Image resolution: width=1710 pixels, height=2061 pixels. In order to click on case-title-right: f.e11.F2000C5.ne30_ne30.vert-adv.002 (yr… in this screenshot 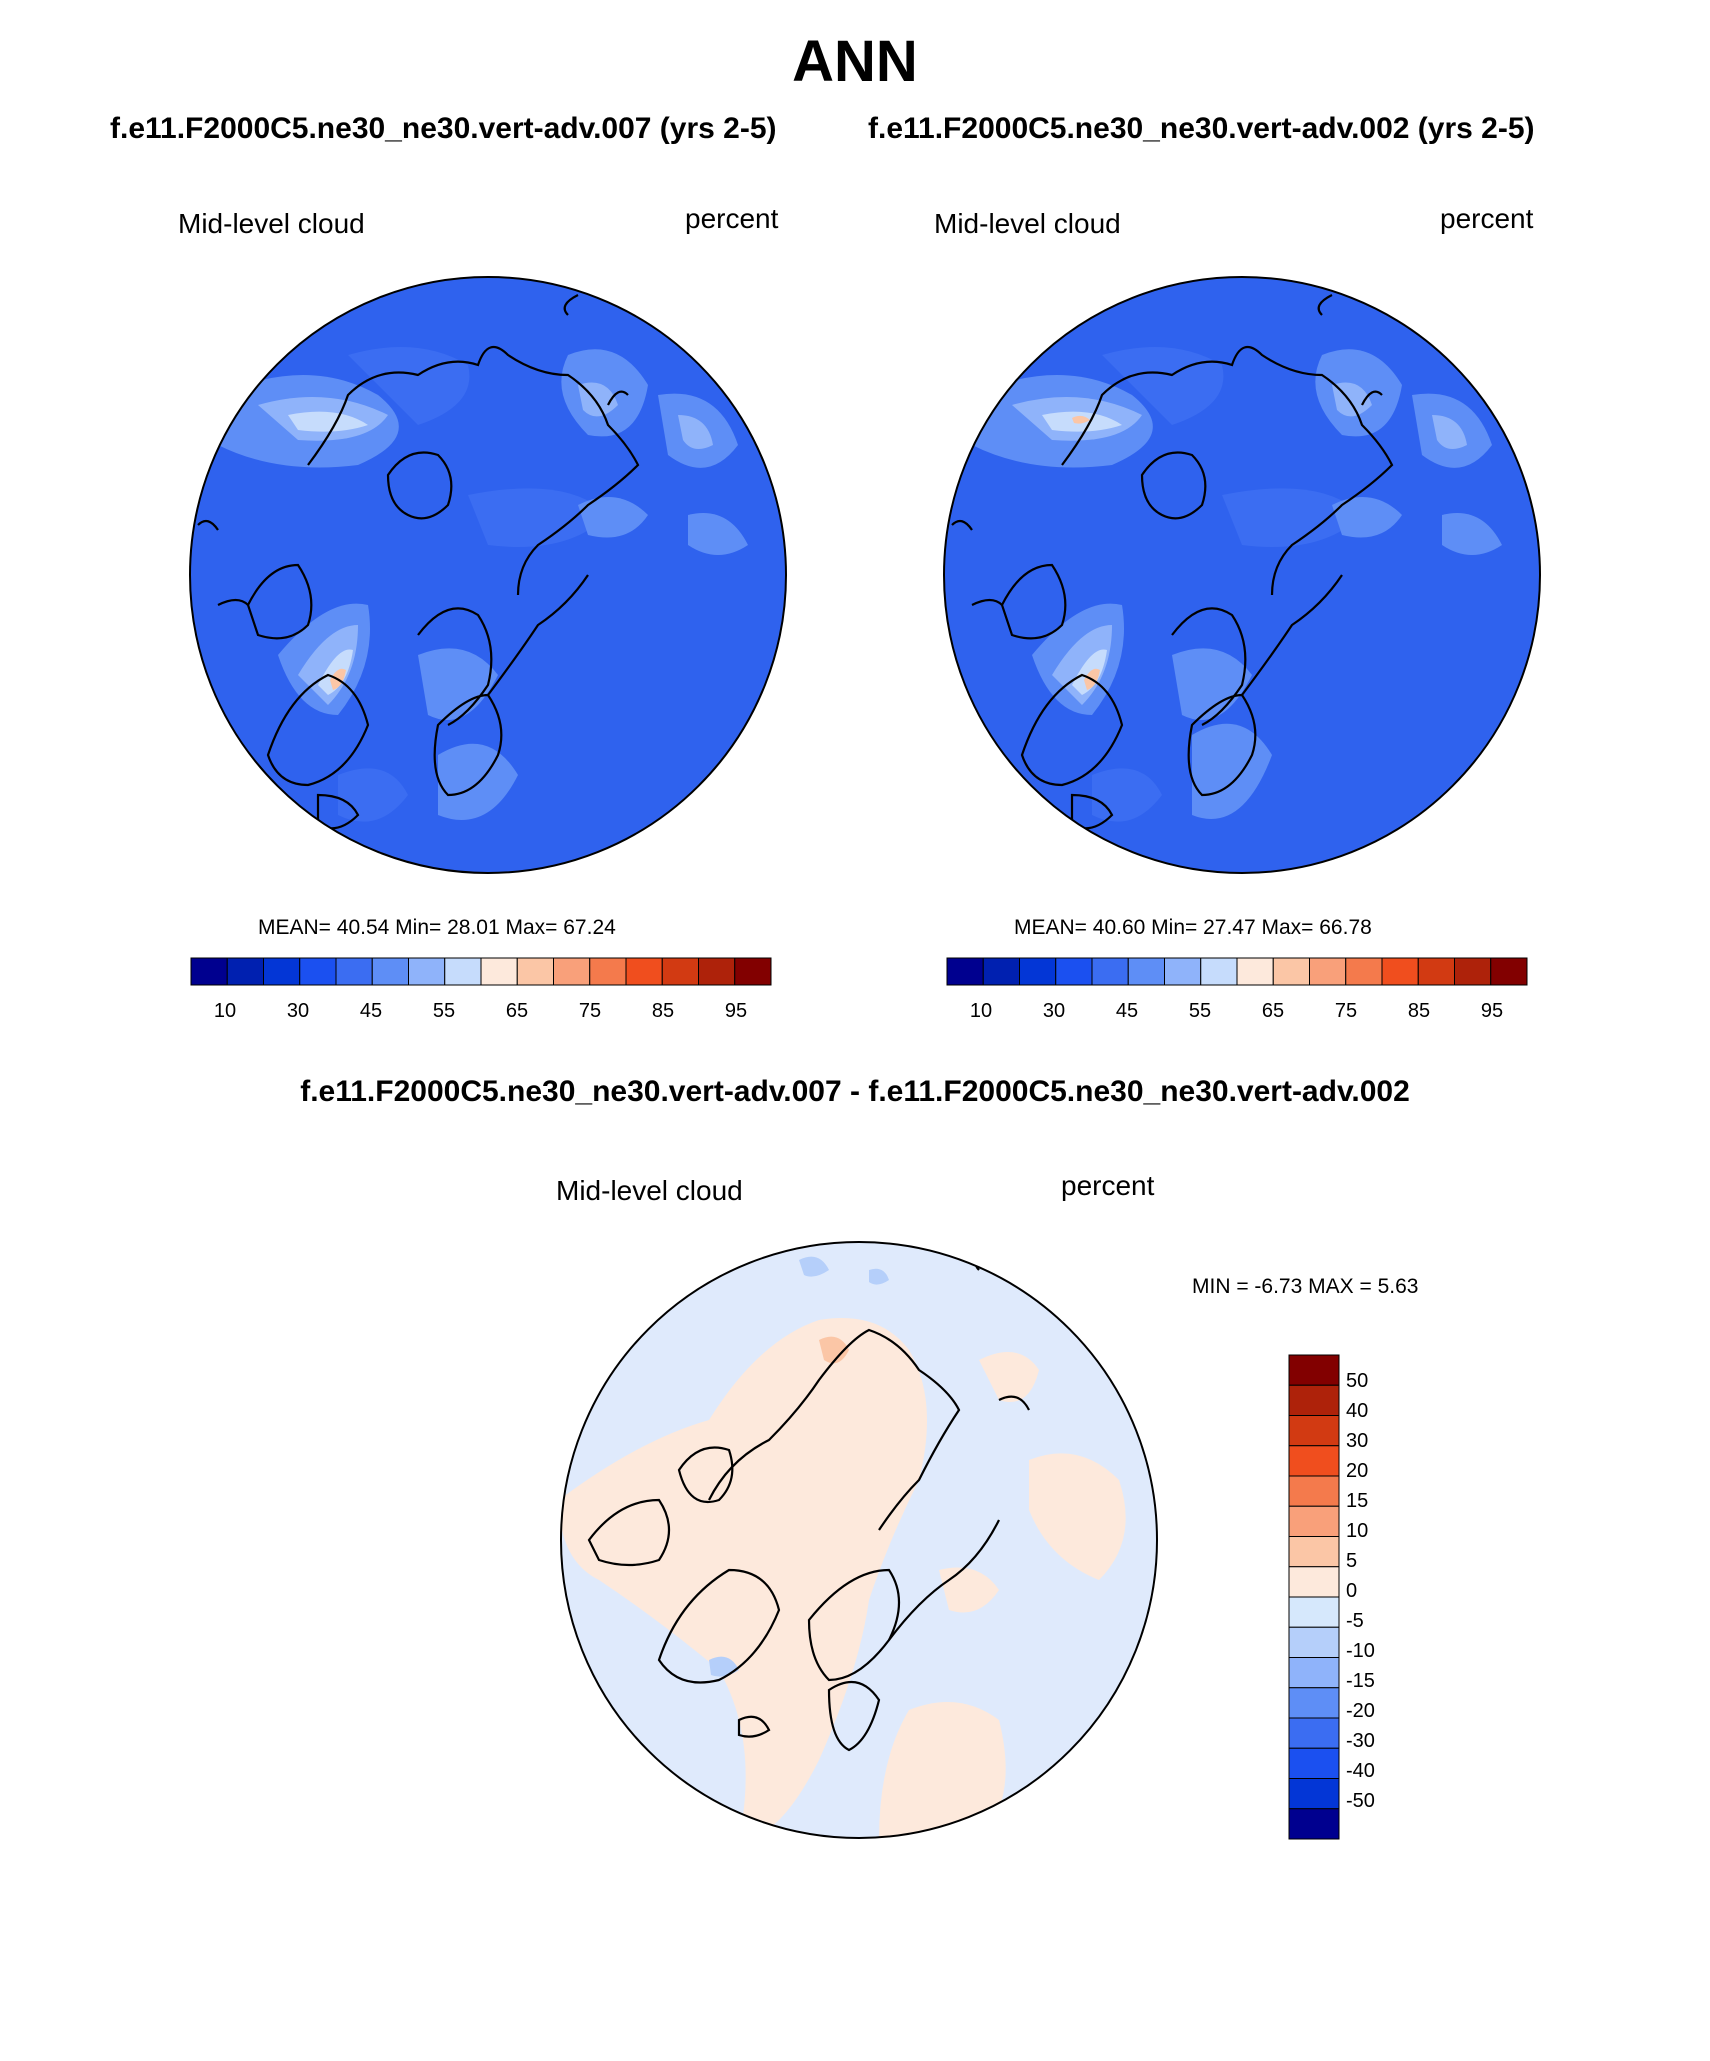, I will do `click(1201, 128)`.